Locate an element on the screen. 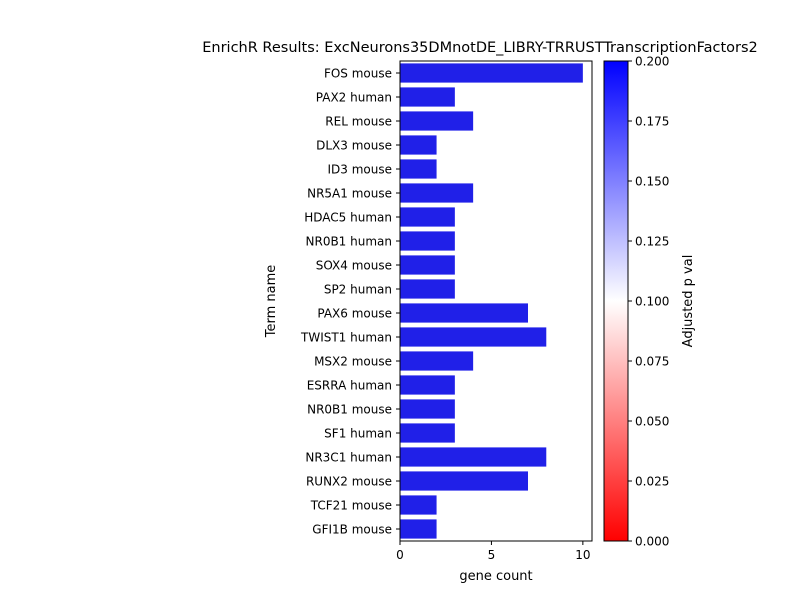  y-category-label: TWIST1 human is located at coordinates (346, 338).